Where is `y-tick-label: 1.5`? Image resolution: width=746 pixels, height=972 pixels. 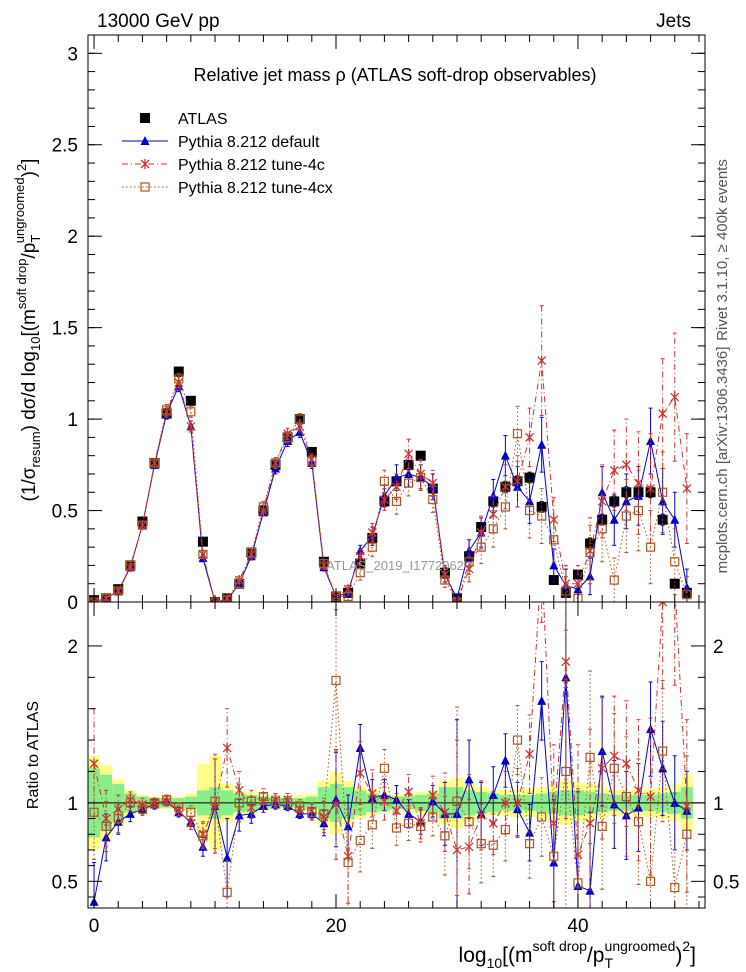 y-tick-label: 1.5 is located at coordinates (65, 329).